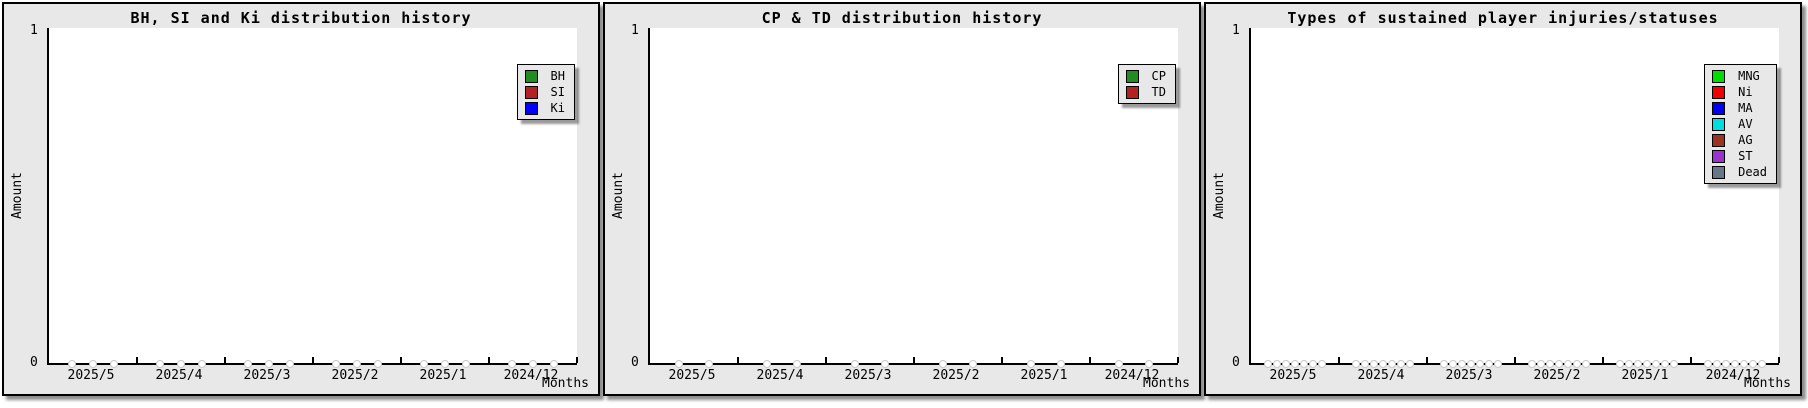  What do you see at coordinates (1740, 124) in the screenshot?
I see `legend: MNG Ni MA AV AG ST Dead` at bounding box center [1740, 124].